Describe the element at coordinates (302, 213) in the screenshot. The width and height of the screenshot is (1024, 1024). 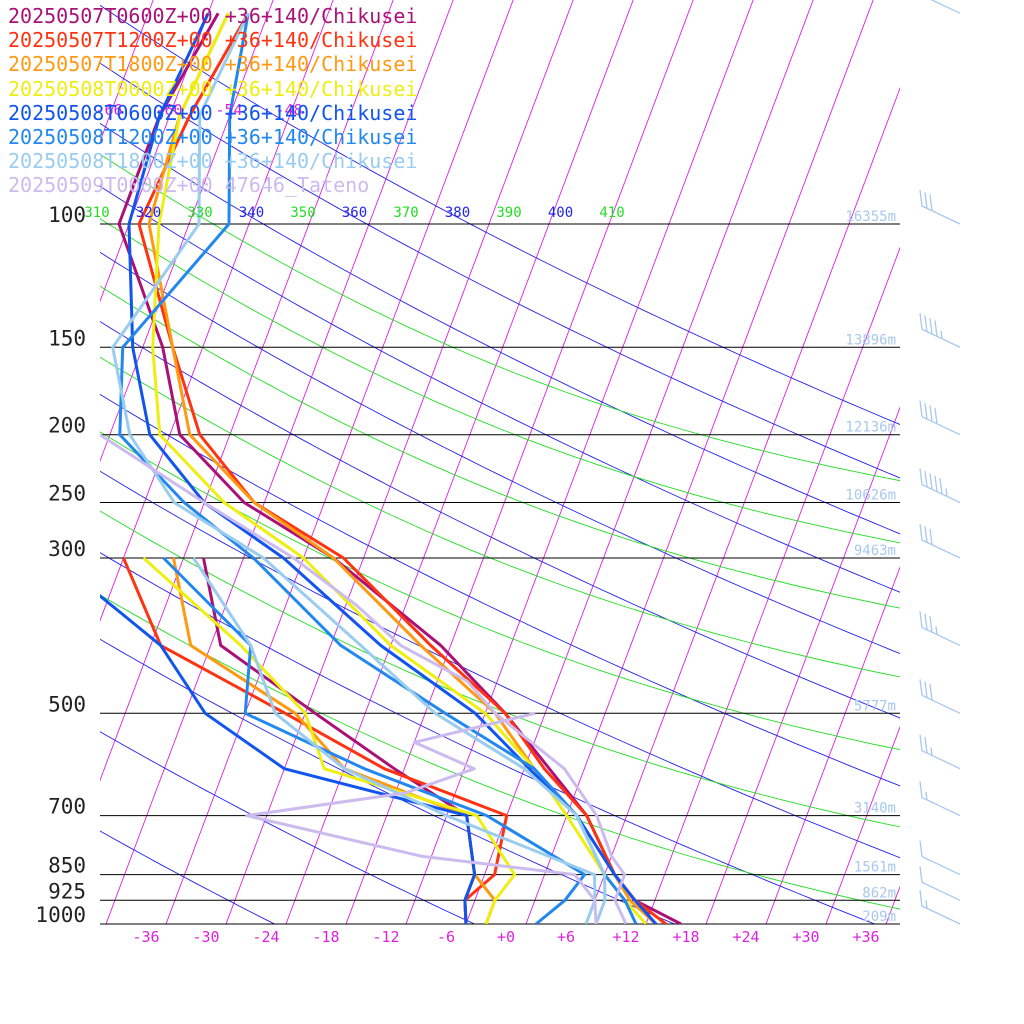
I see `theta-label: 350` at that location.